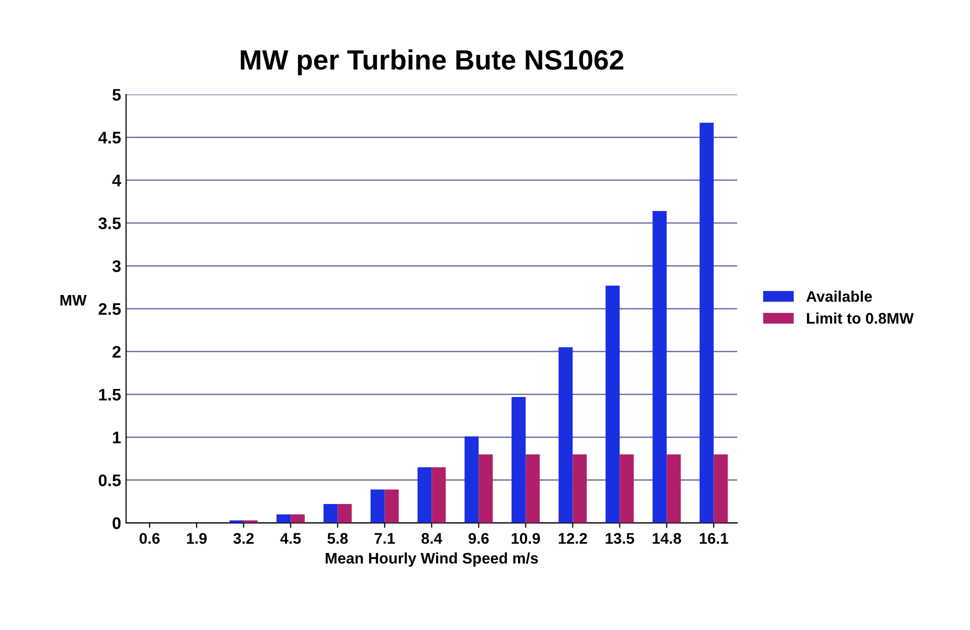 This screenshot has height=630, width=970. I want to click on x-tick-label: 5.8, so click(337, 538).